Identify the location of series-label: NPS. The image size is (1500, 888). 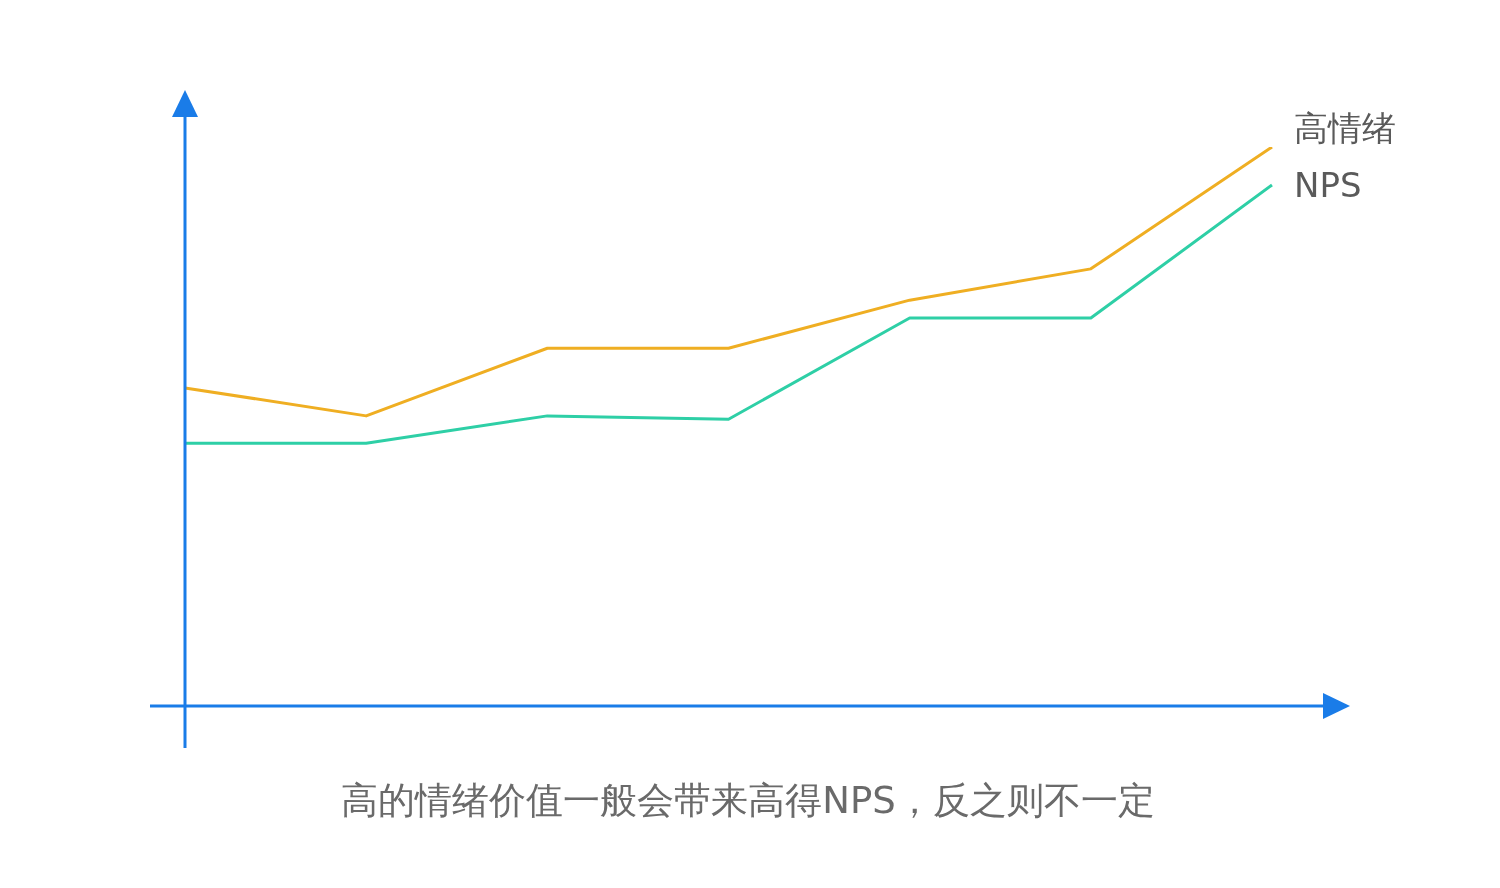
(1328, 184).